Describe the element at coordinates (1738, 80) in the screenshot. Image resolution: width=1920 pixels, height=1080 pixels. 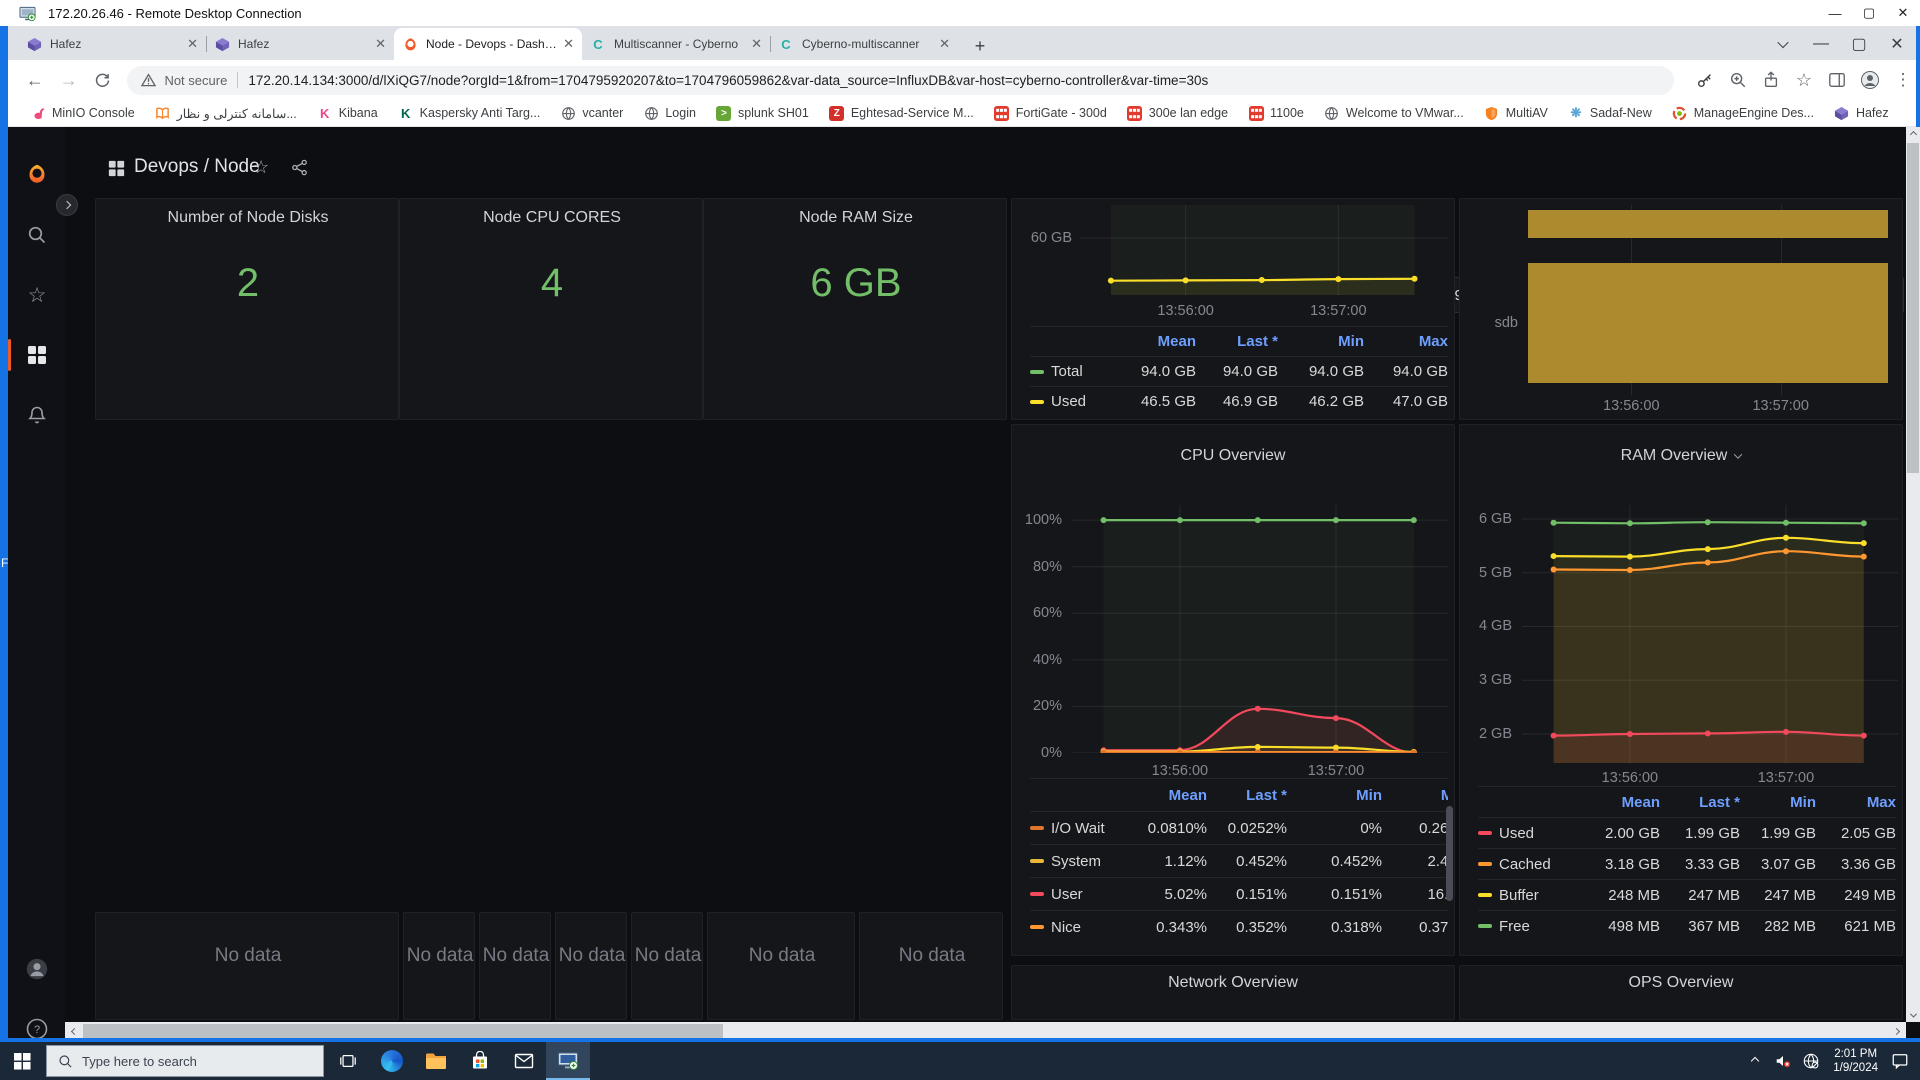
I see `zoom-search-icon` at that location.